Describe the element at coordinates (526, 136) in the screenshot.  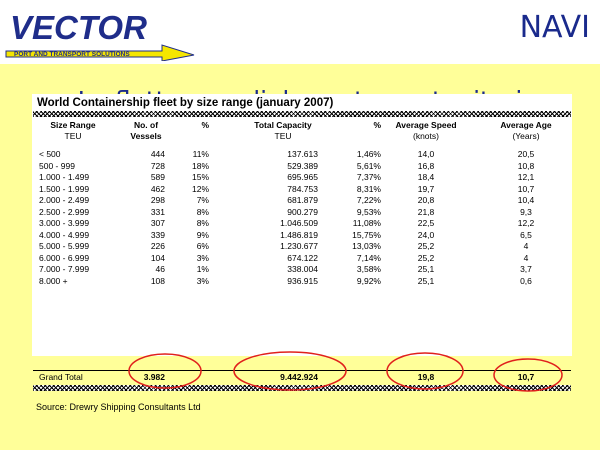
I see `unit-average-age: (Years)` at that location.